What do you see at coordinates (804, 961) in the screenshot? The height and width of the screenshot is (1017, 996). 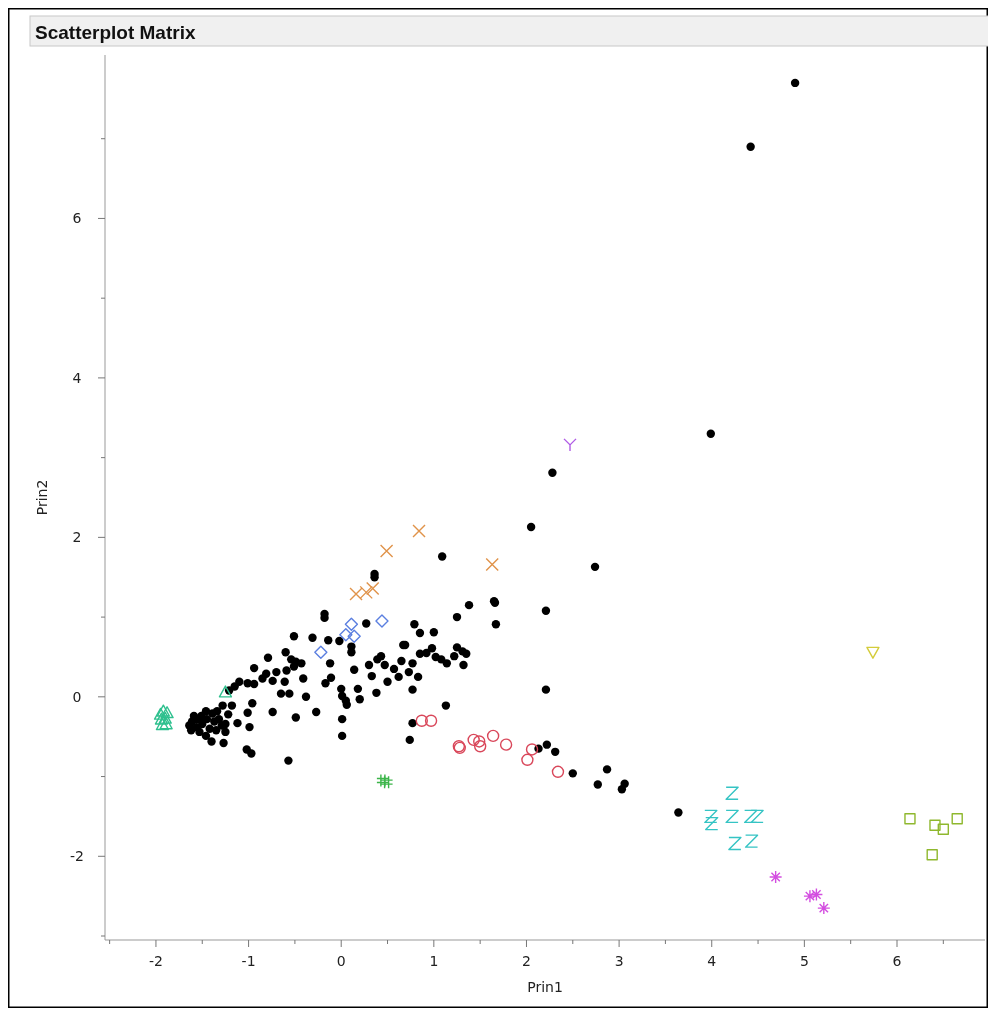 I see `x-tick-label: 5` at bounding box center [804, 961].